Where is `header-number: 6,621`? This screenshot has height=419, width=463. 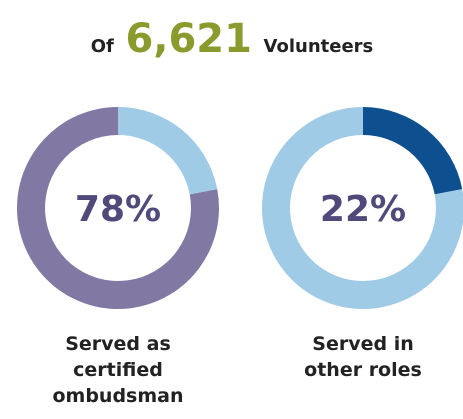 header-number: 6,621 is located at coordinates (188, 39).